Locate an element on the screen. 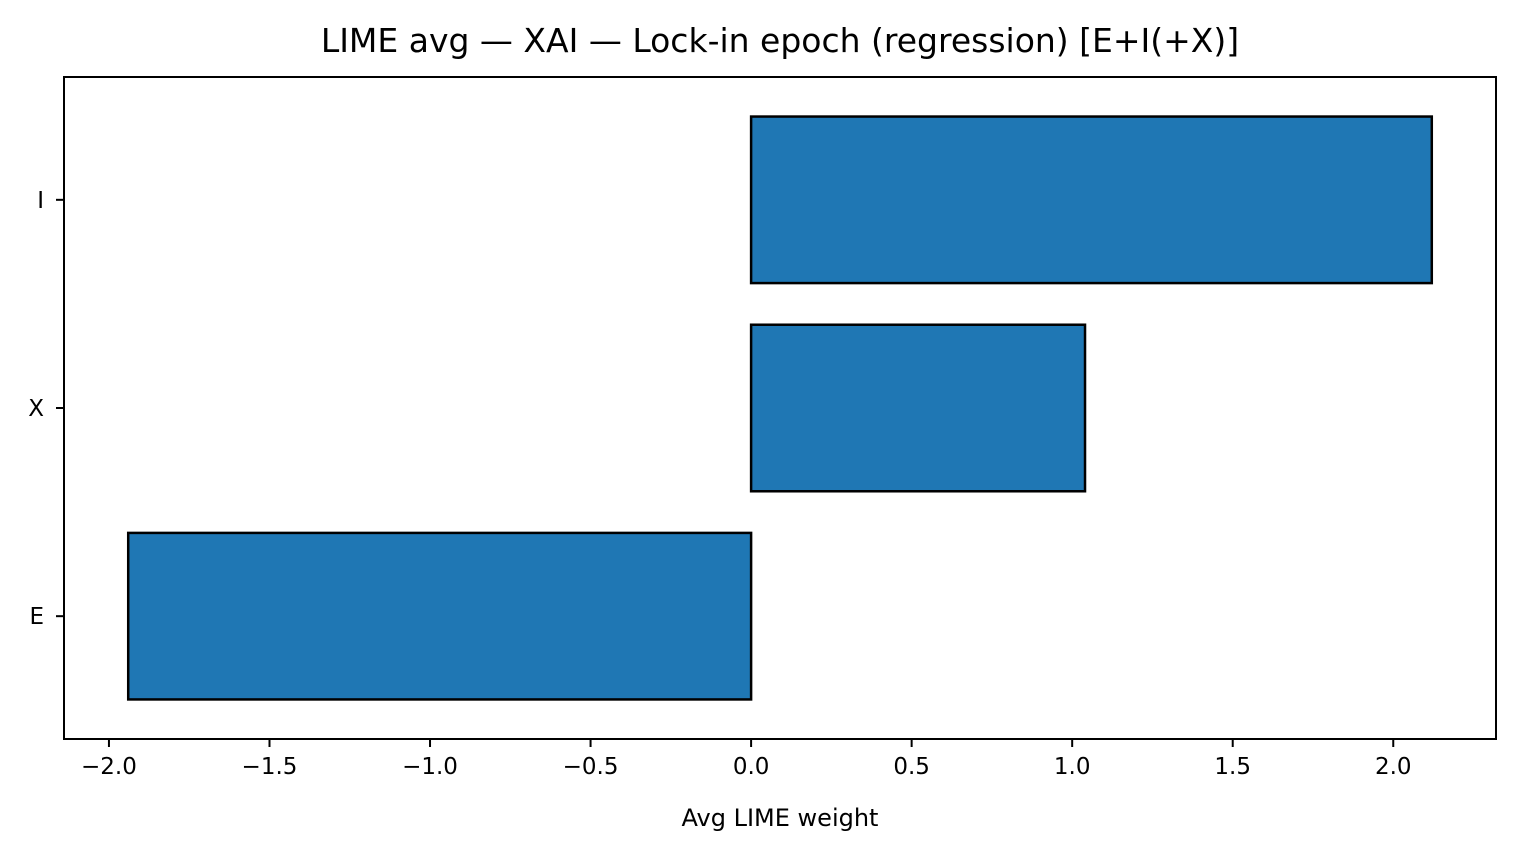 Image resolution: width=1517 pixels, height=854 pixels. x-tick-label: −2.0 is located at coordinates (109, 767).